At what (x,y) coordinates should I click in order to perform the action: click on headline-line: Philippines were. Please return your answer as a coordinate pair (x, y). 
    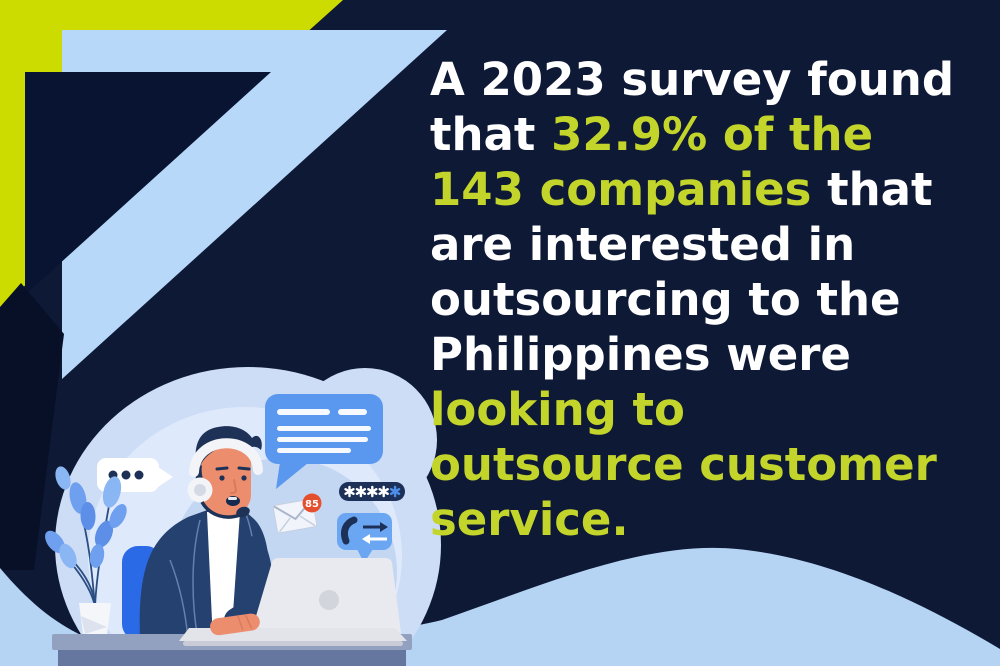
    Looking at the image, I should click on (706, 354).